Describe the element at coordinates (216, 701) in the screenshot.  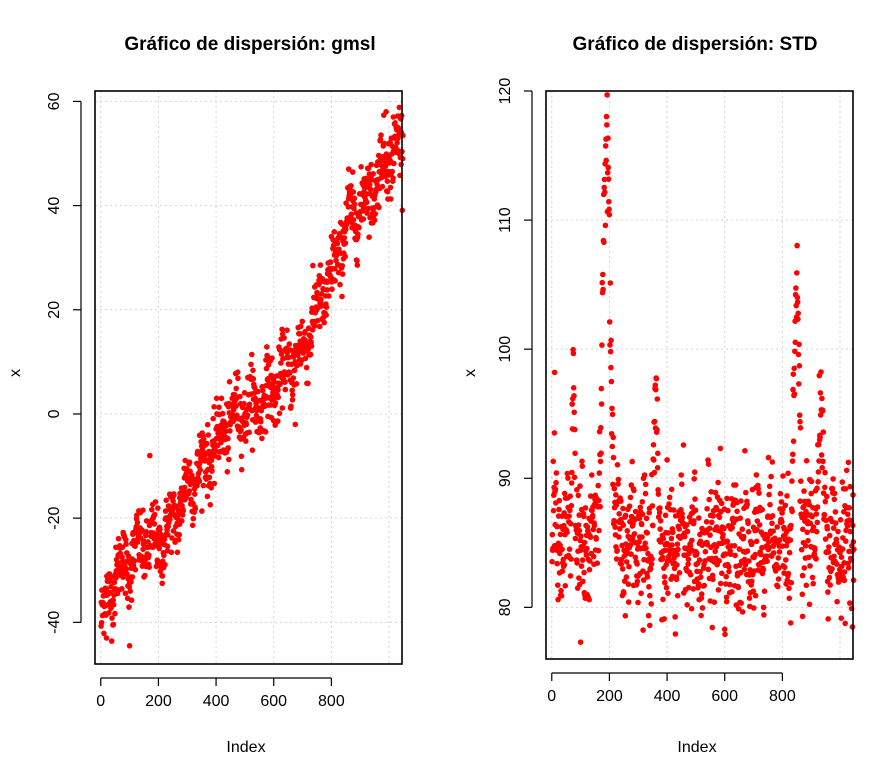
I see `x-tick-label: 400` at that location.